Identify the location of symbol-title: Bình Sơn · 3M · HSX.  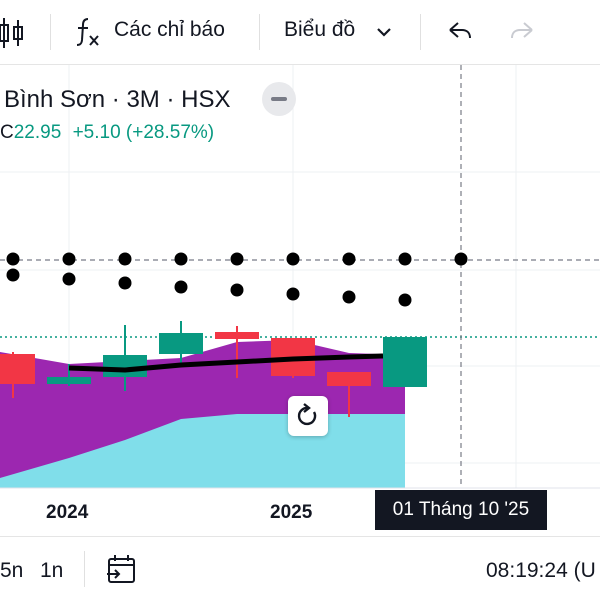
(117, 99).